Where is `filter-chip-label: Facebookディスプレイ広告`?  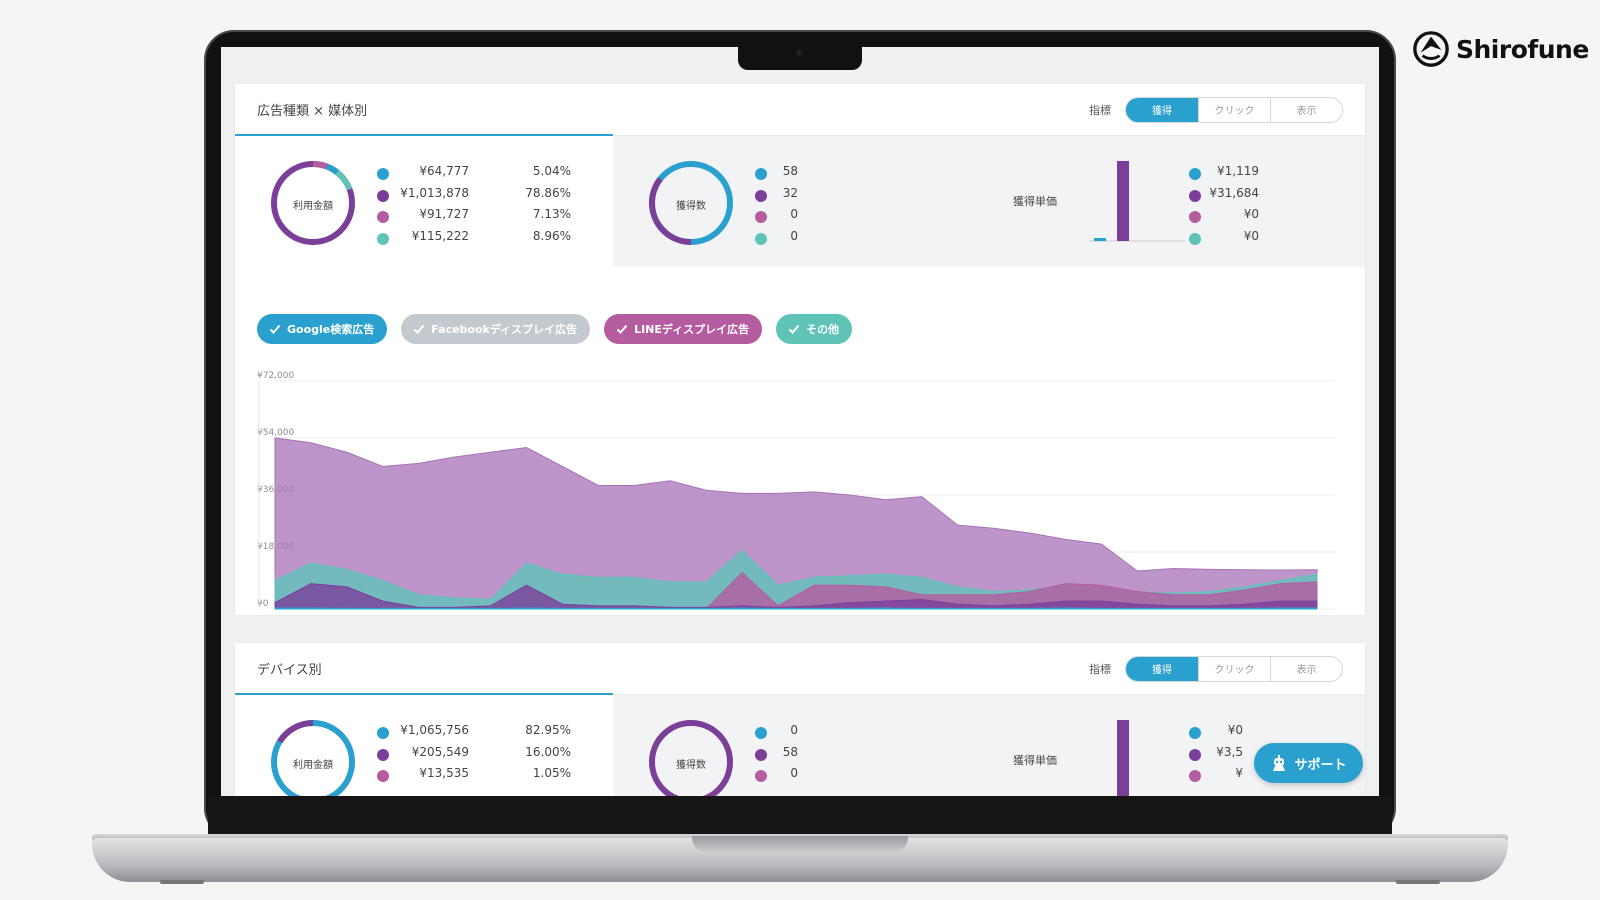
filter-chip-label: Facebookディスプレイ広告 is located at coordinates (504, 329).